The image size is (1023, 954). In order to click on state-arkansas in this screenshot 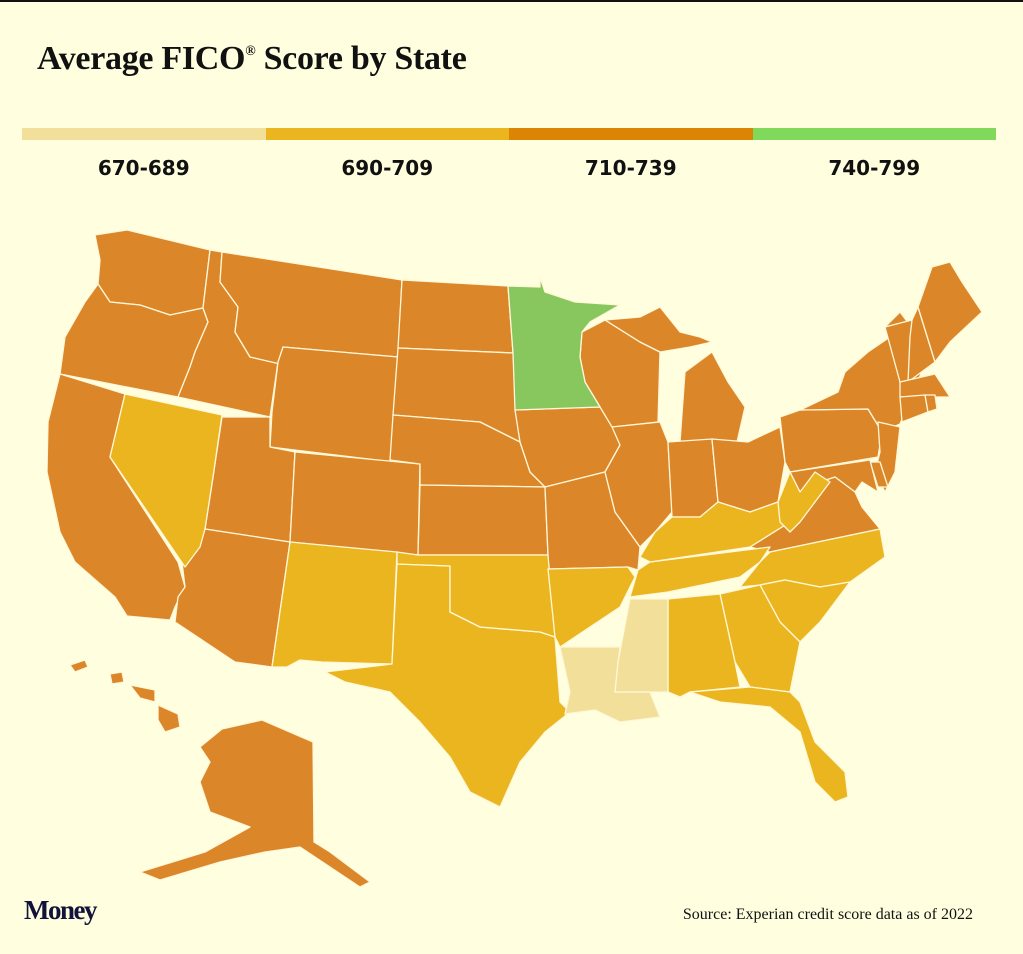, I will do `click(591, 607)`.